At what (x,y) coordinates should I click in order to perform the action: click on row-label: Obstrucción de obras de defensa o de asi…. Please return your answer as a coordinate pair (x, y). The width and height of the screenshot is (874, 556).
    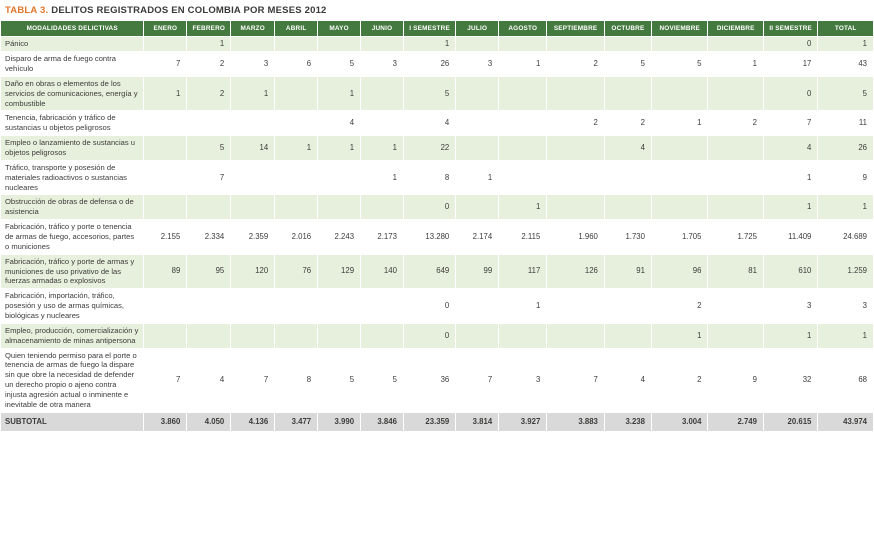
    Looking at the image, I should click on (72, 207).